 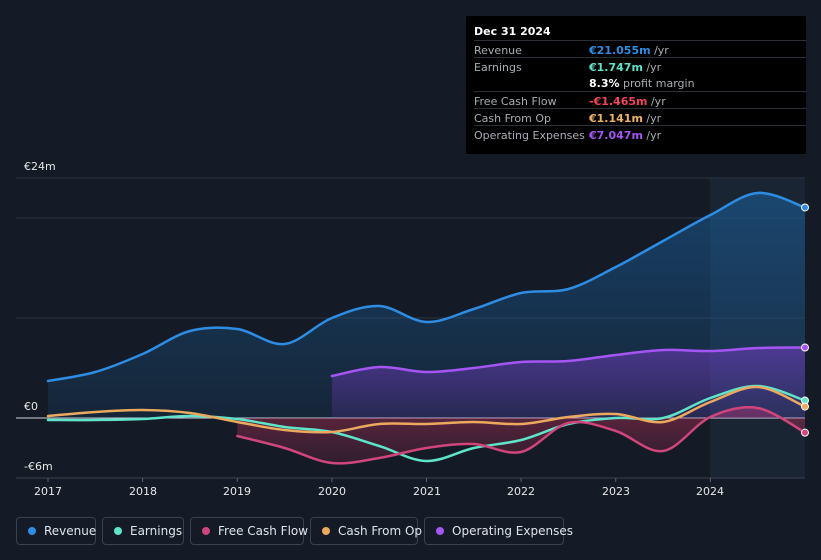 I want to click on operating-expenses-line, so click(x=568, y=362).